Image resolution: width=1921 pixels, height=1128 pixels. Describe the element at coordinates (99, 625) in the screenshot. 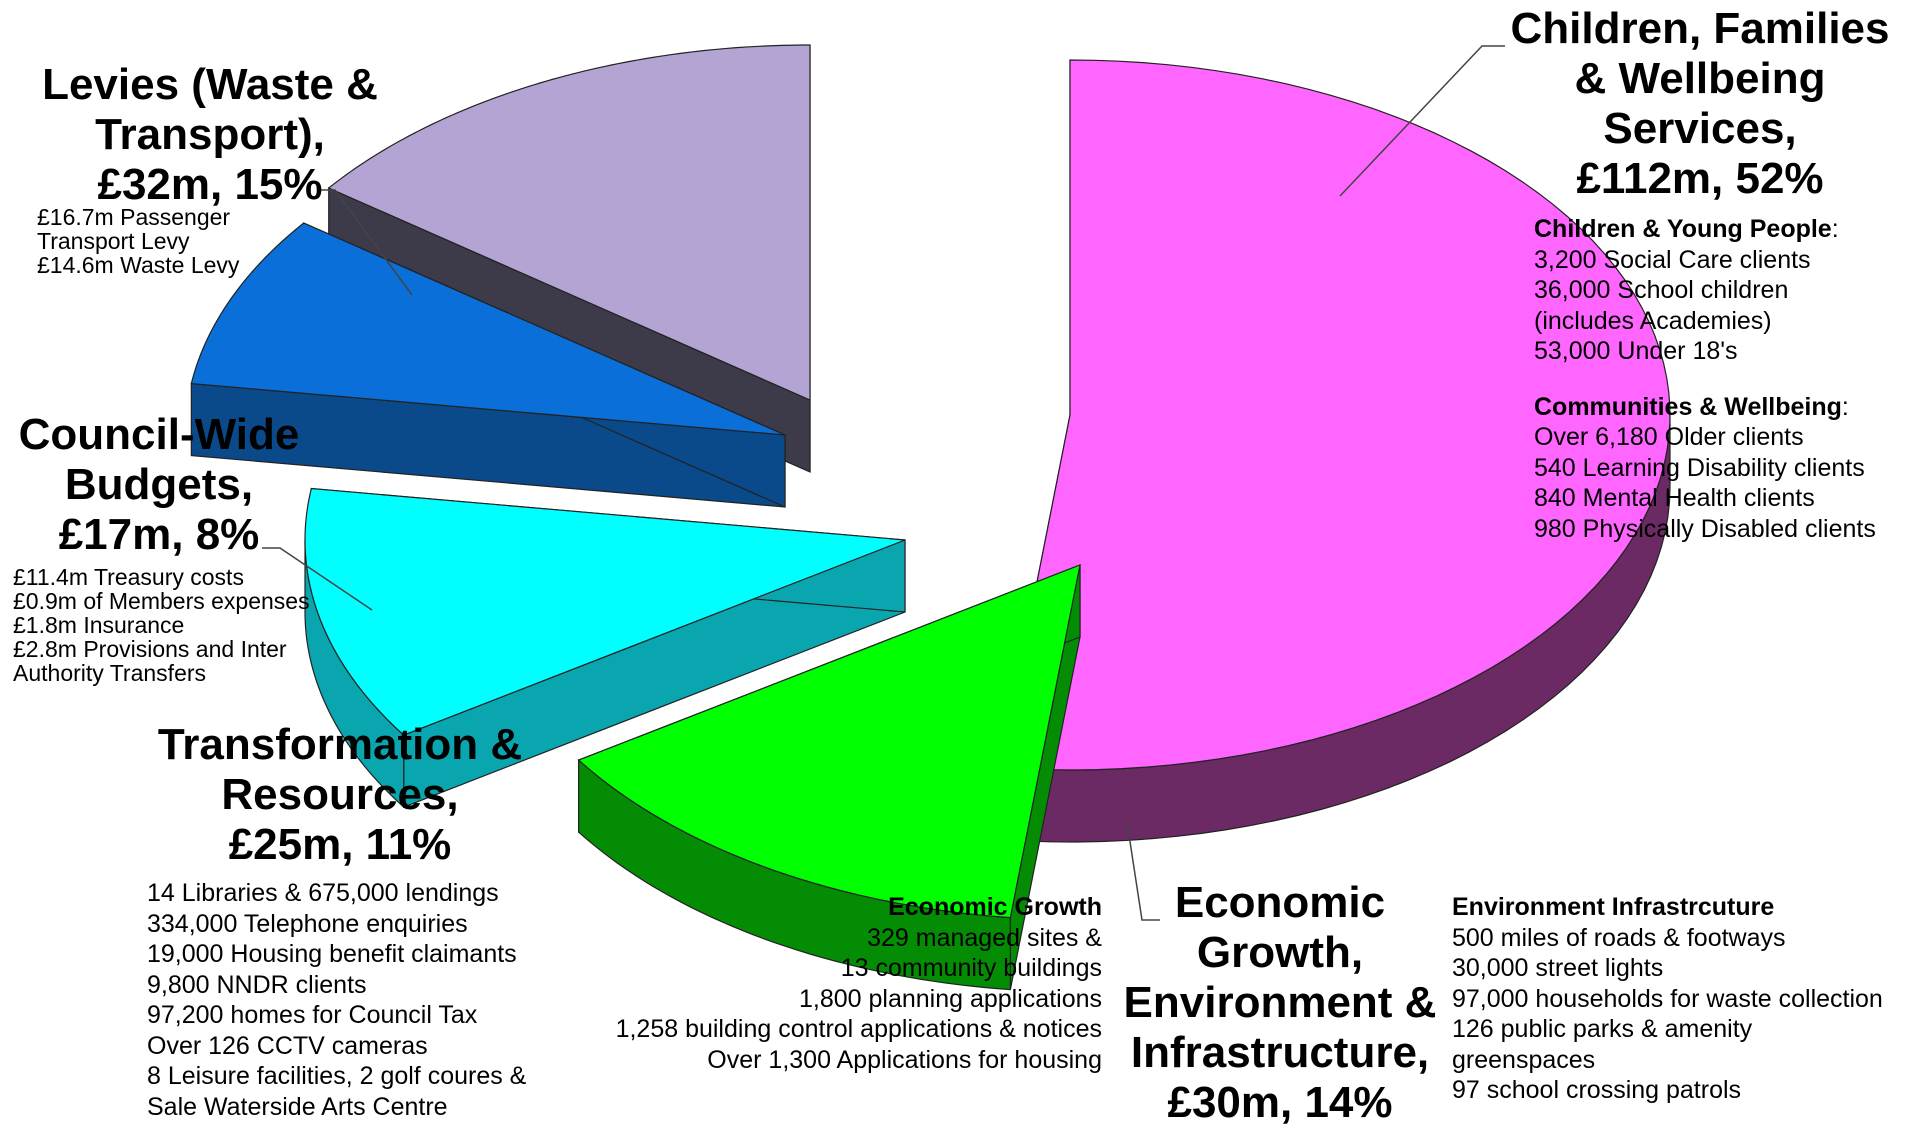

I see `detail-line: £1.8m Insurance` at that location.